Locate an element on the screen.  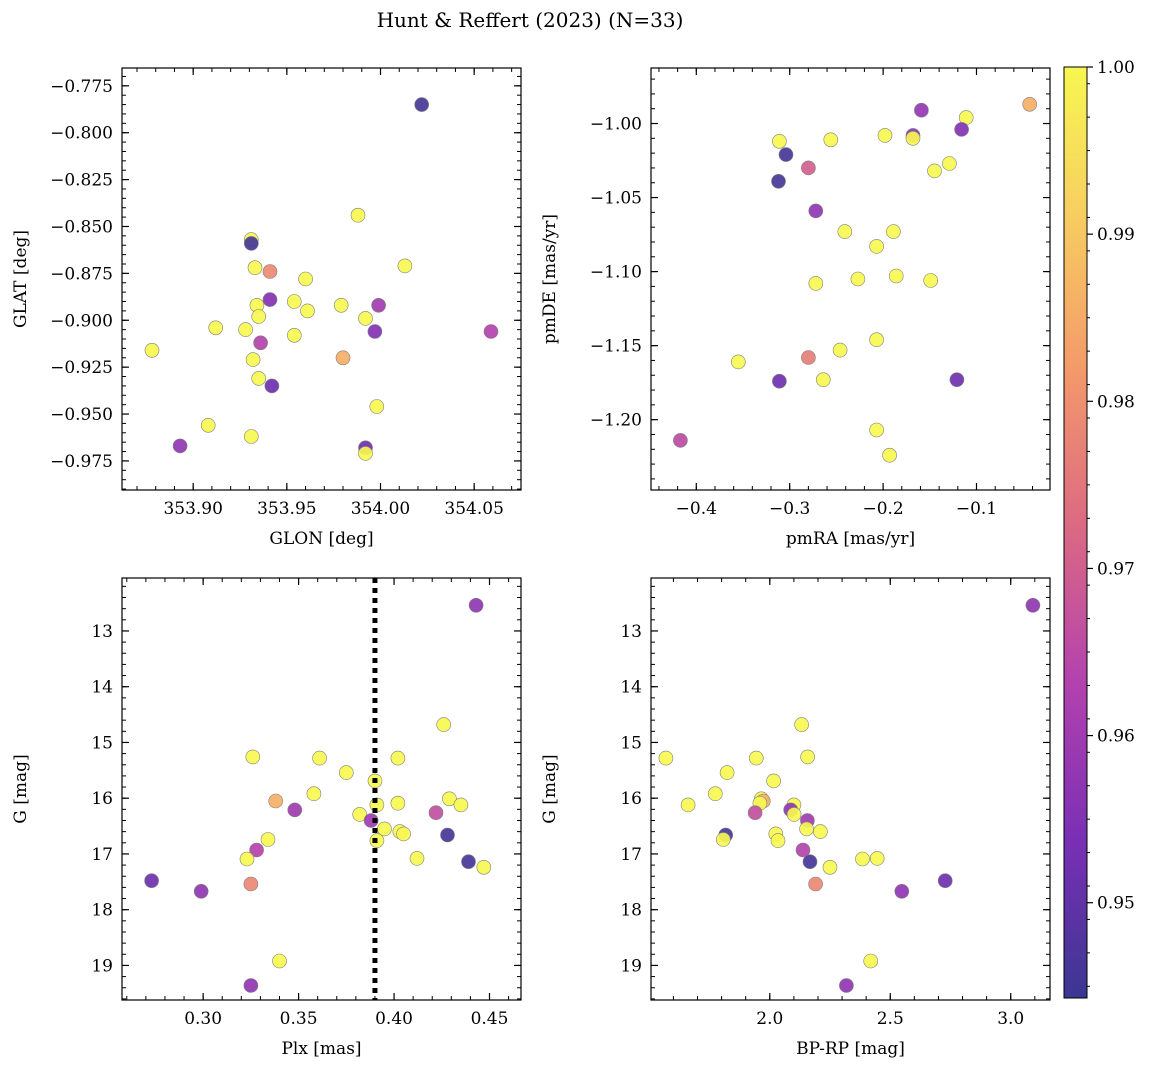
y-tick-label: −0.800 is located at coordinates (81, 134).